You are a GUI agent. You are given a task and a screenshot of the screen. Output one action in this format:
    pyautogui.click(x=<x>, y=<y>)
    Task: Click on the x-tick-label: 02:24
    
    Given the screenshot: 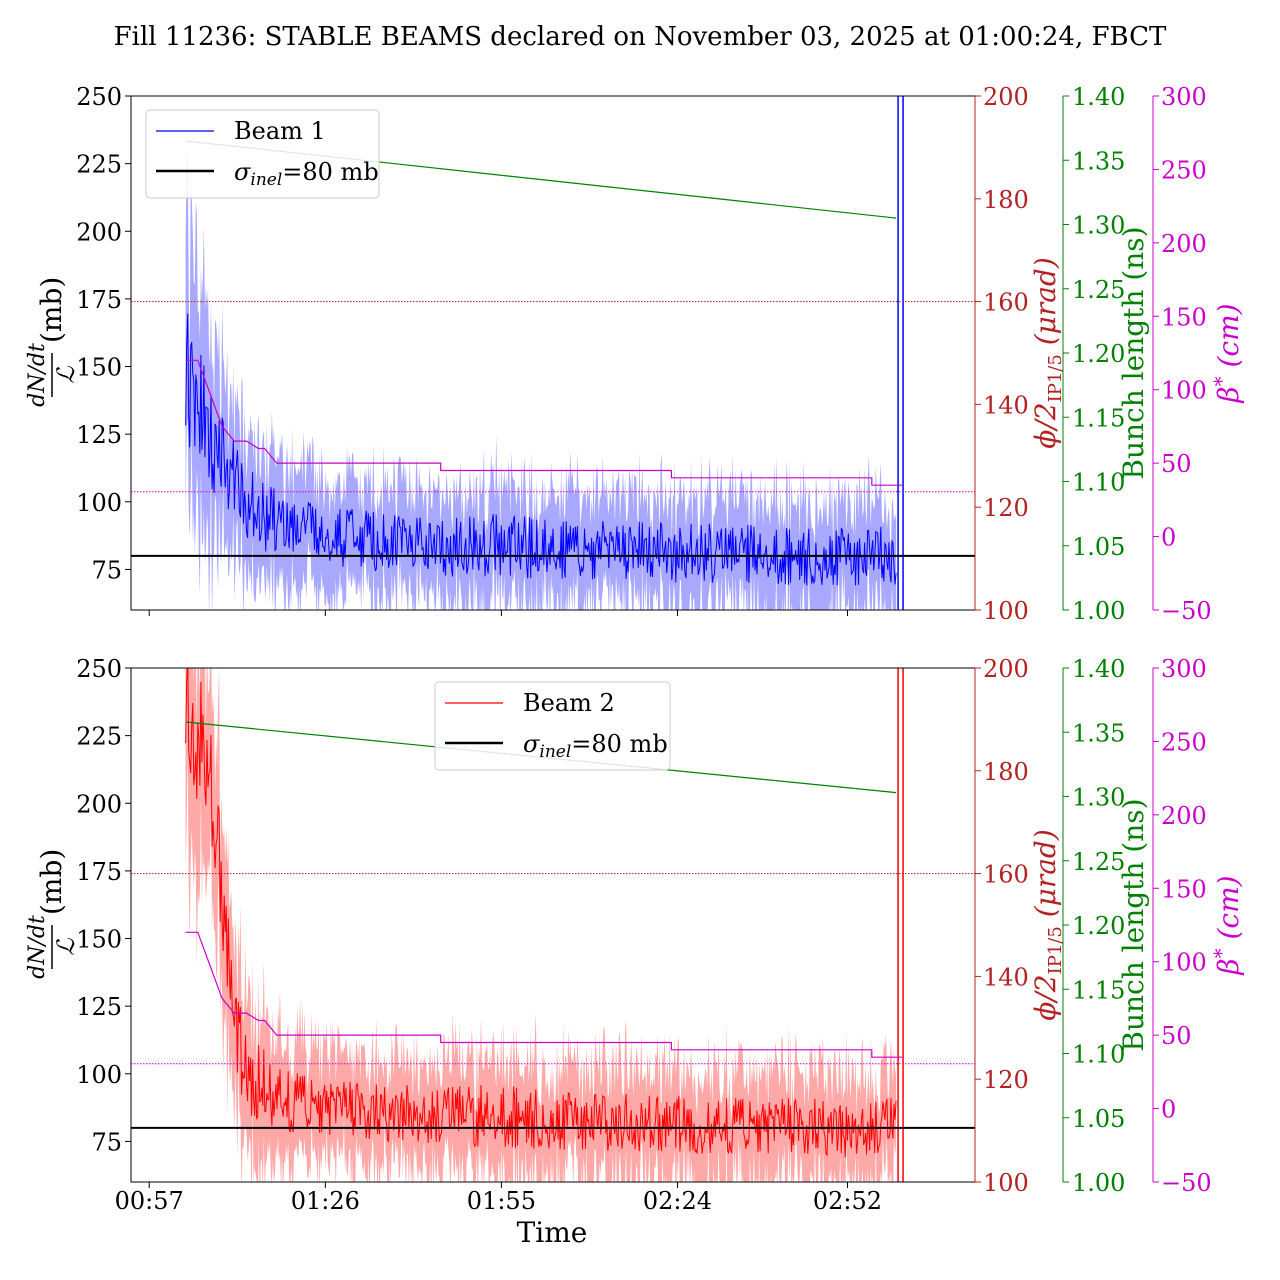 What is the action you would take?
    pyautogui.click(x=677, y=1201)
    